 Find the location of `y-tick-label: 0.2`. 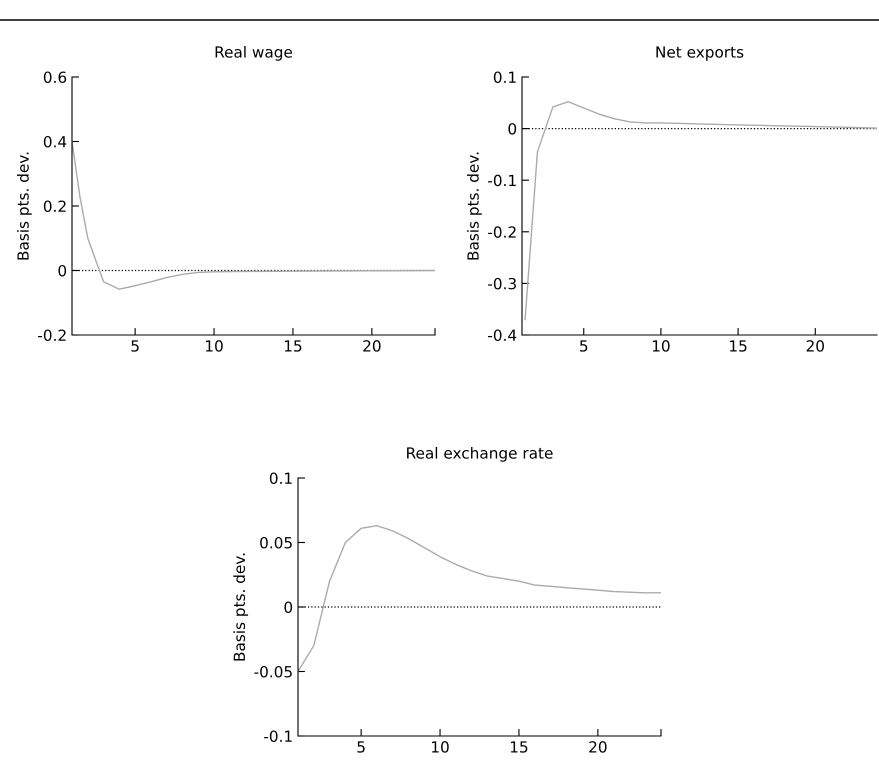

y-tick-label: 0.2 is located at coordinates (55, 206).